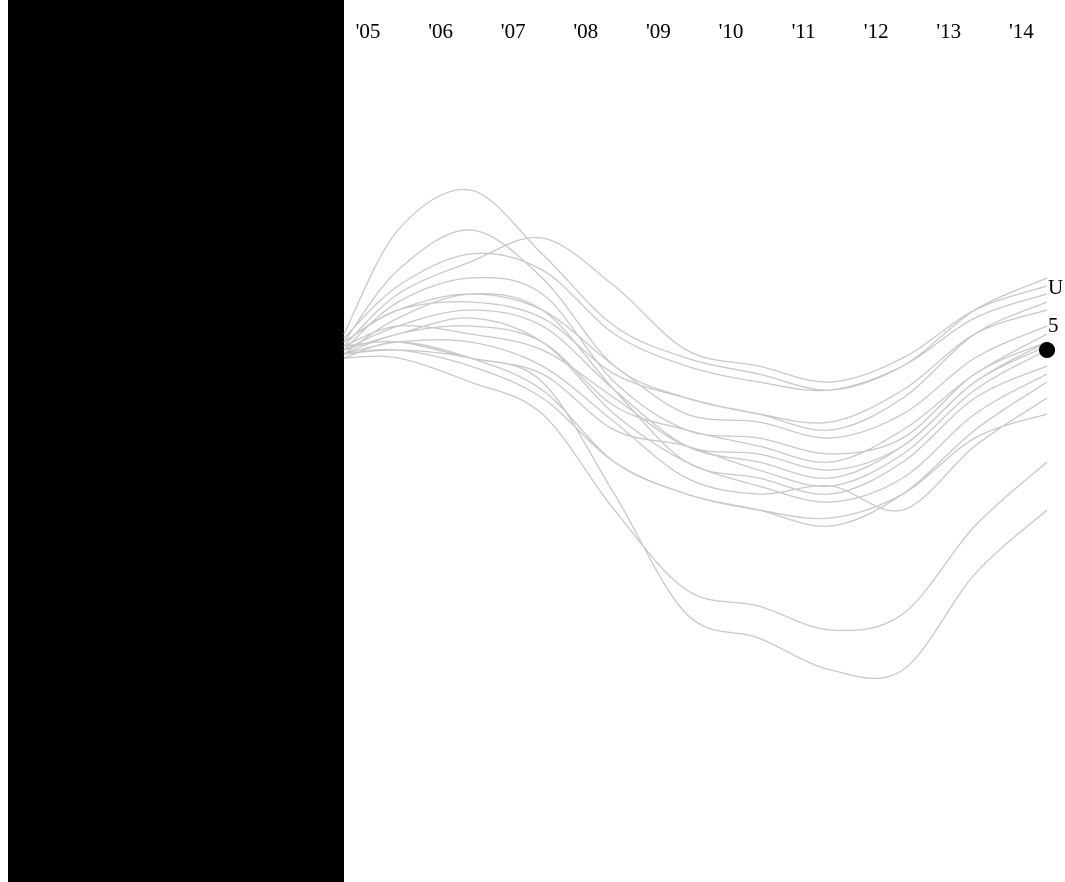  What do you see at coordinates (1047, 350) in the screenshot?
I see `highlight-point` at bounding box center [1047, 350].